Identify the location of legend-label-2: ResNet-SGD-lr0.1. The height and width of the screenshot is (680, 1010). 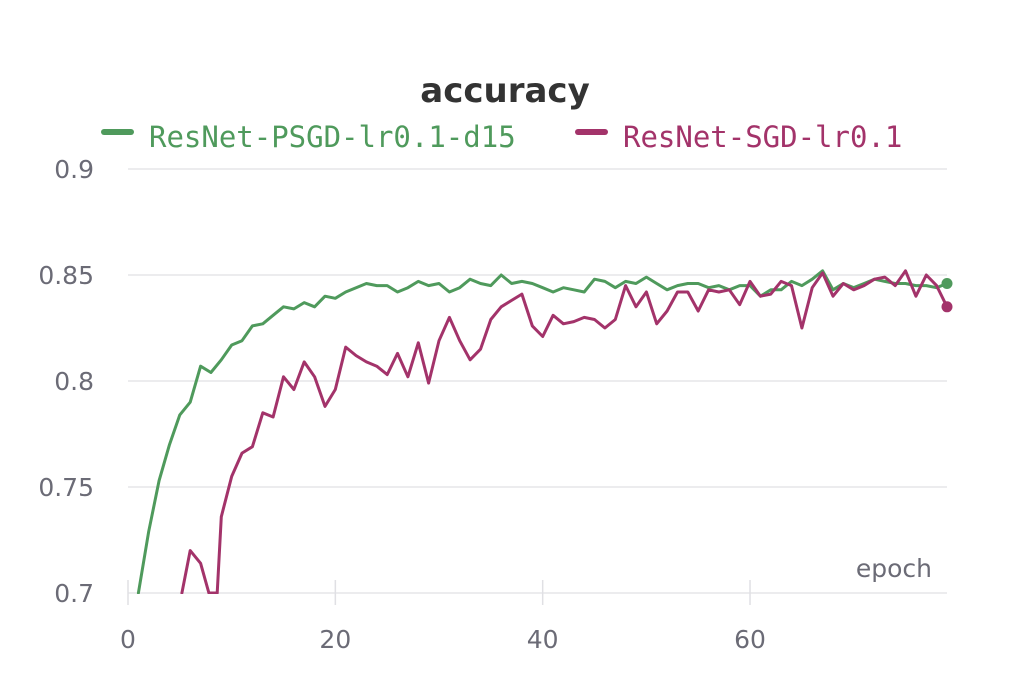
(762, 137).